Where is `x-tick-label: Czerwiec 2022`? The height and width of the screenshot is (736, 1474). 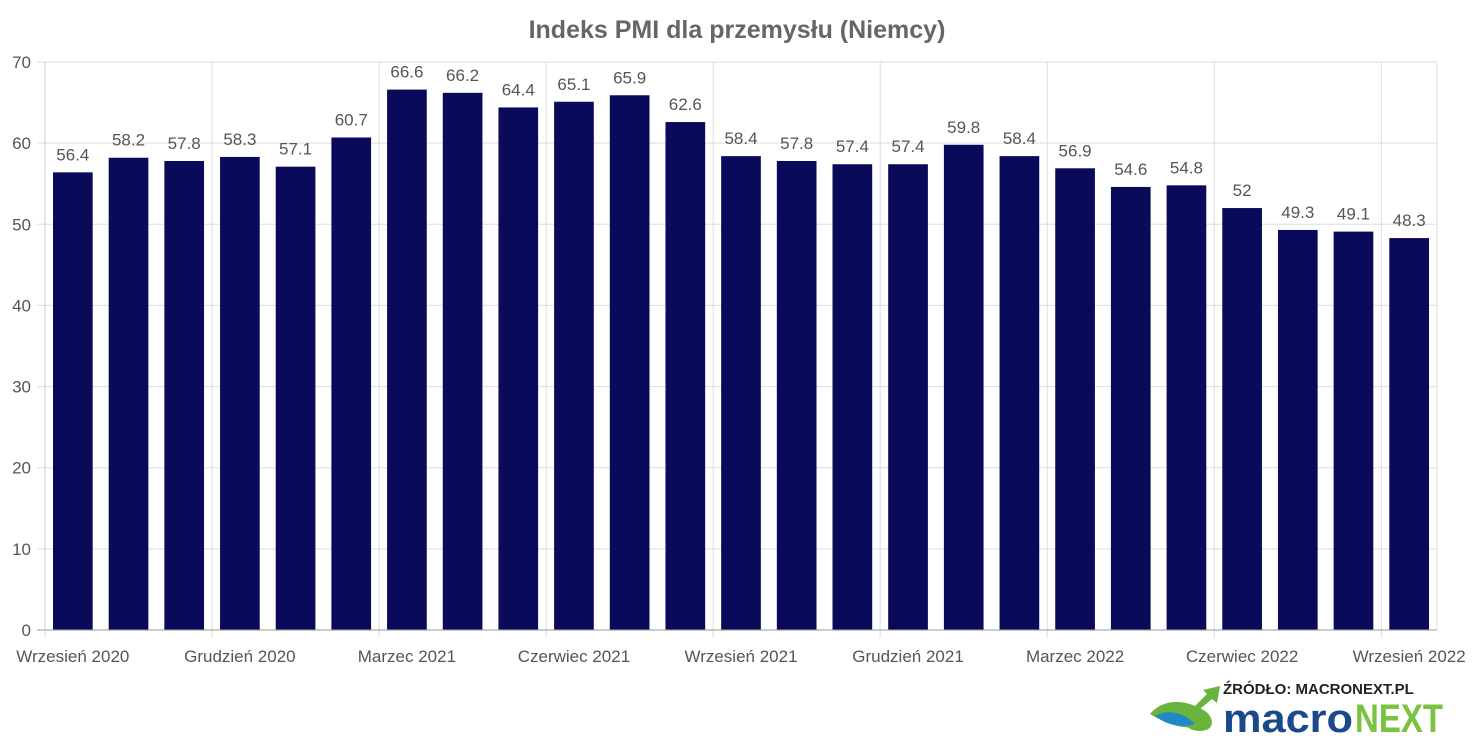 x-tick-label: Czerwiec 2022 is located at coordinates (1242, 656).